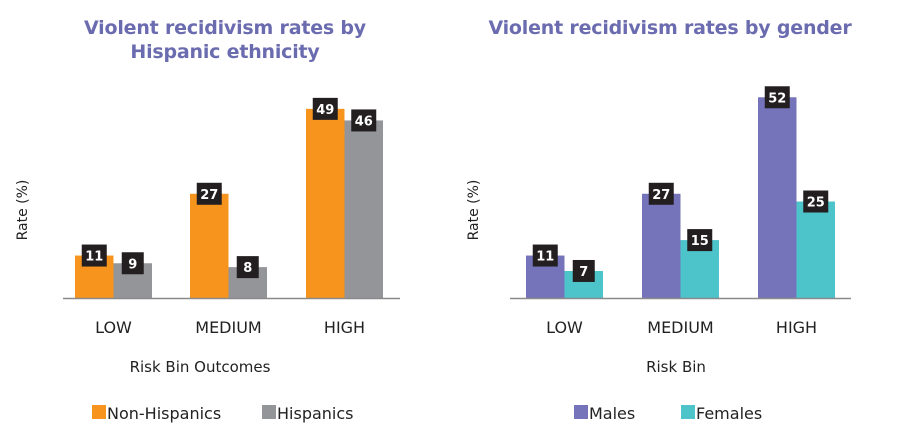 The width and height of the screenshot is (900, 438). What do you see at coordinates (612, 413) in the screenshot?
I see `legend-label: Males` at bounding box center [612, 413].